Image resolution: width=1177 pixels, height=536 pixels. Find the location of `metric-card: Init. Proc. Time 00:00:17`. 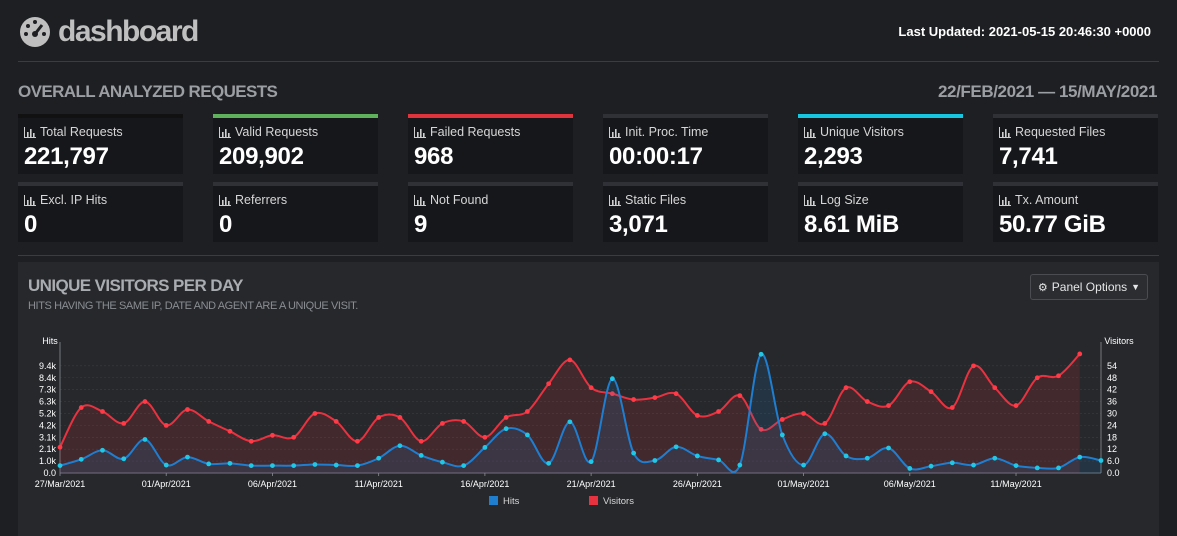

metric-card: Init. Proc. Time 00:00:17 is located at coordinates (685, 144).